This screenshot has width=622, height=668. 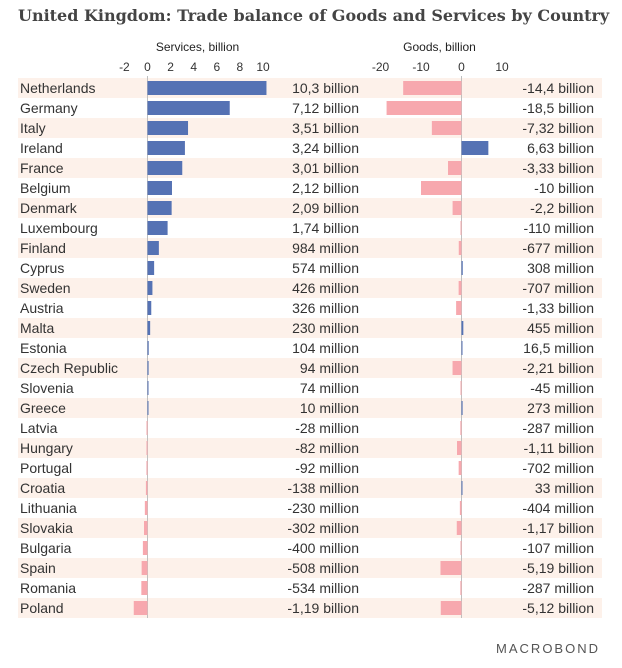 I want to click on goods-value-label: -1,11 billion, so click(x=558, y=448).